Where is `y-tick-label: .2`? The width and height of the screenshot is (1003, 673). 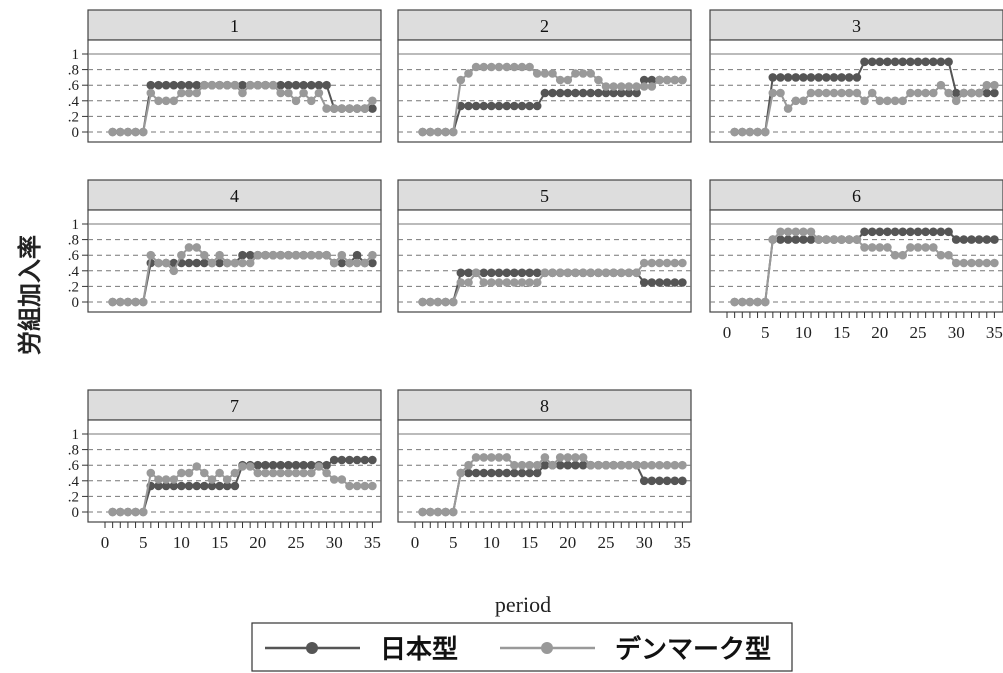 y-tick-label: .2 is located at coordinates (73, 117).